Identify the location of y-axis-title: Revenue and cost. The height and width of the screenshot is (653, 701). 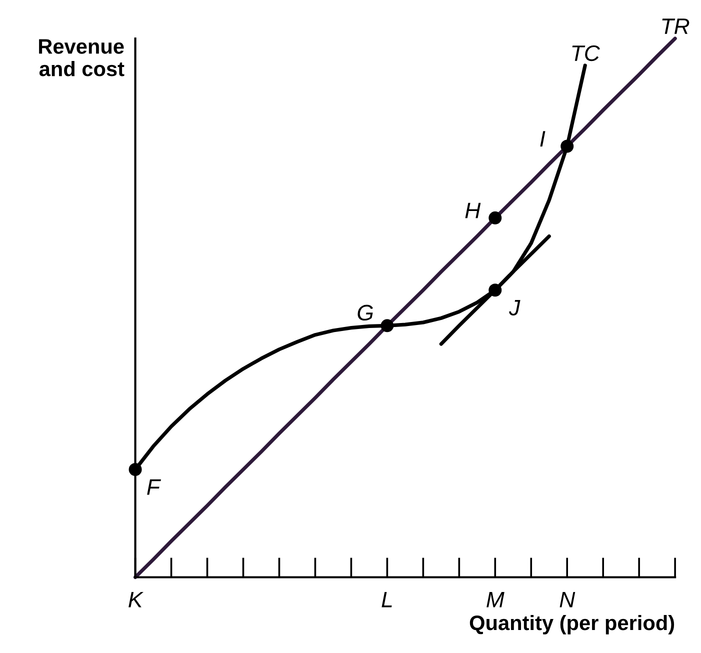
(81, 57).